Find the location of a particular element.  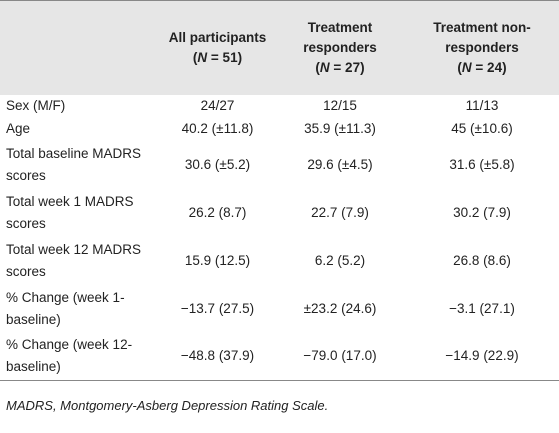

cell: 26.8 (8.6) is located at coordinates (482, 260).